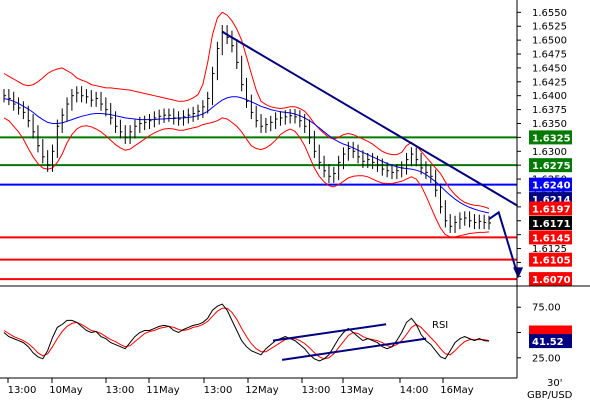  What do you see at coordinates (551, 200) in the screenshot?
I see `marker-label: 1.6214` at bounding box center [551, 200].